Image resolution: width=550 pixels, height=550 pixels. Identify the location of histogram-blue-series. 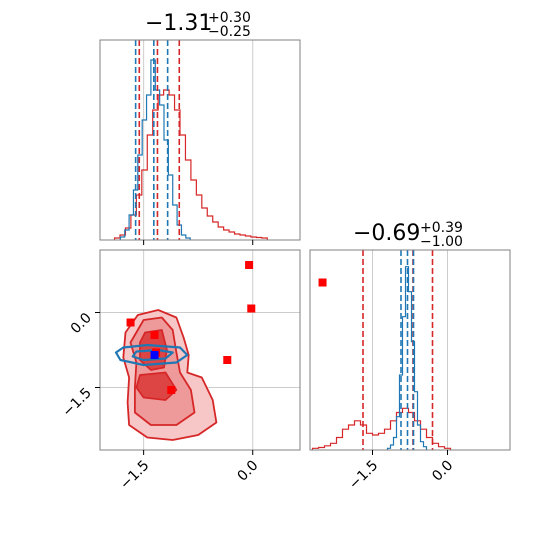
(407, 358).